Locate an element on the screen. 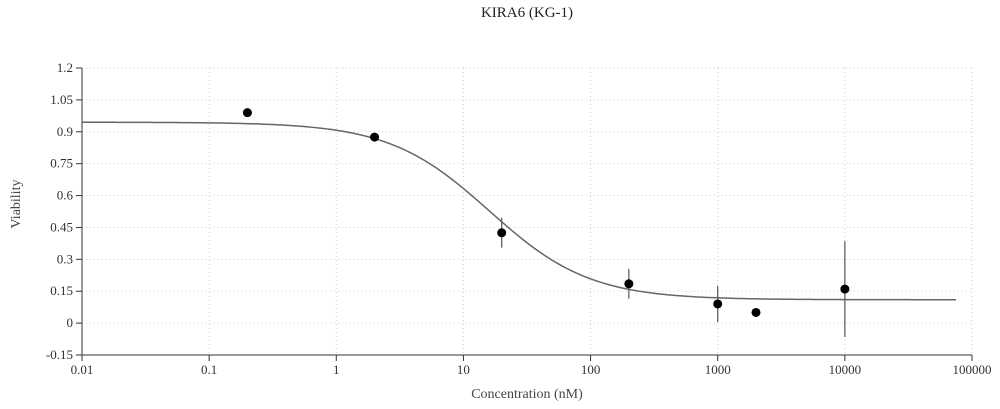 This screenshot has width=1000, height=409. y-tick-label: 0.45 is located at coordinates (61, 226).